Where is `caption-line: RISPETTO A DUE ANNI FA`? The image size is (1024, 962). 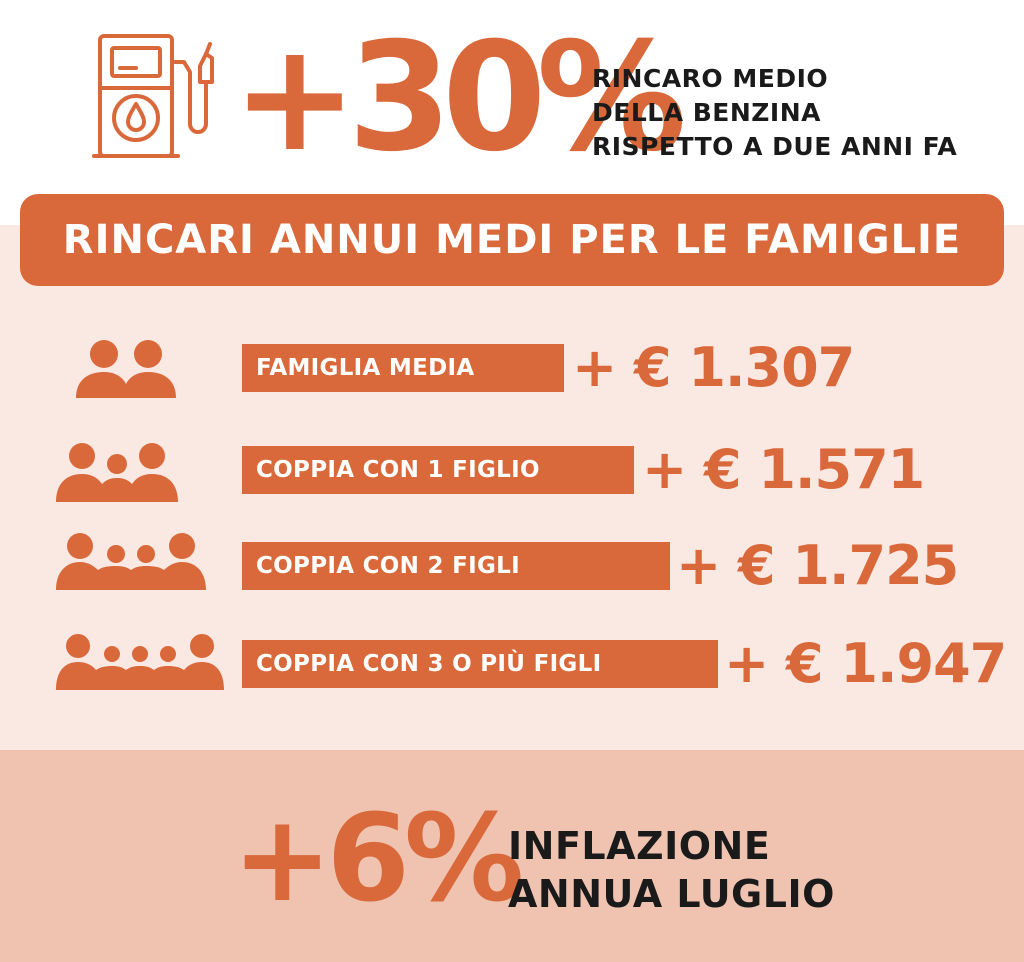
caption-line: RISPETTO A DUE ANNI FA is located at coordinates (775, 146).